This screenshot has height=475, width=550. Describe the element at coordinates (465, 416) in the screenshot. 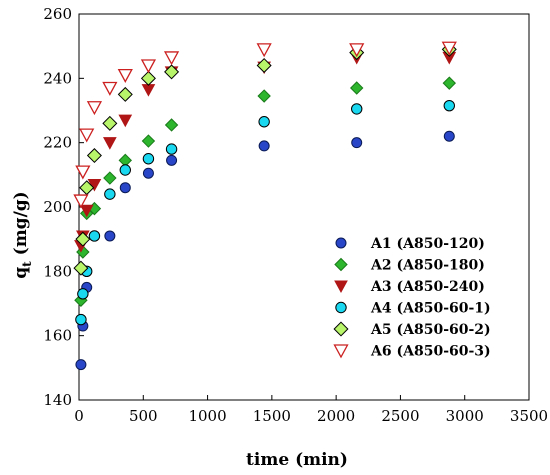

I see `x-tick-label: 3000` at that location.